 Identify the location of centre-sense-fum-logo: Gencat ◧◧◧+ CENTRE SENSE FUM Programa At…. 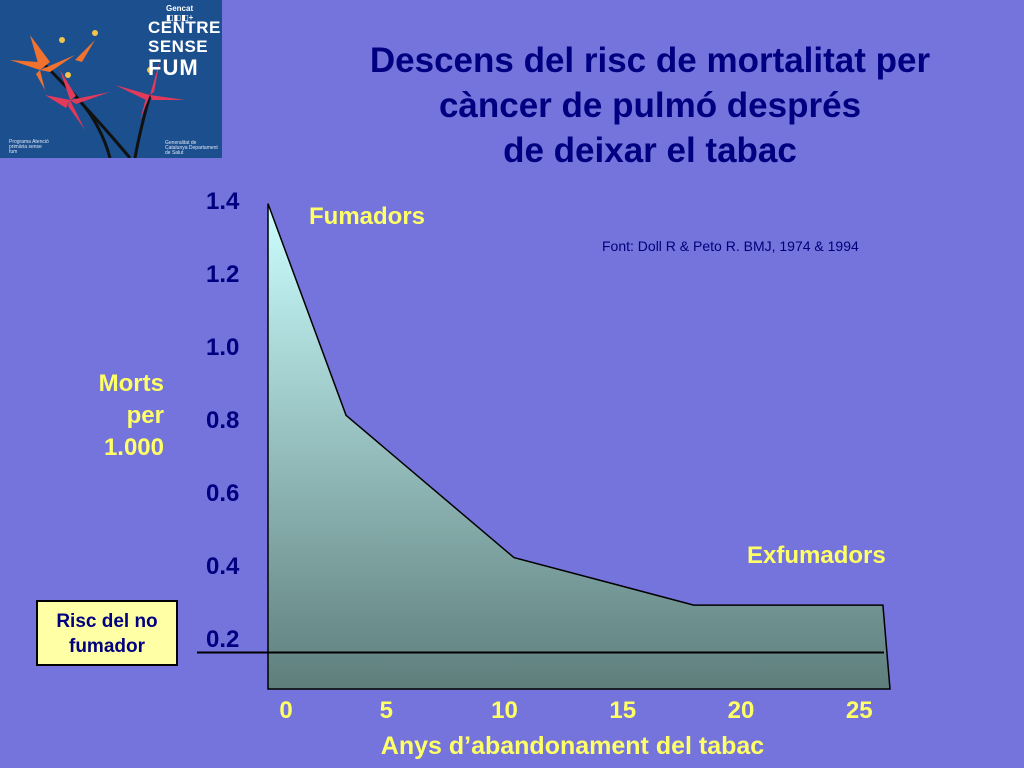
(111, 79).